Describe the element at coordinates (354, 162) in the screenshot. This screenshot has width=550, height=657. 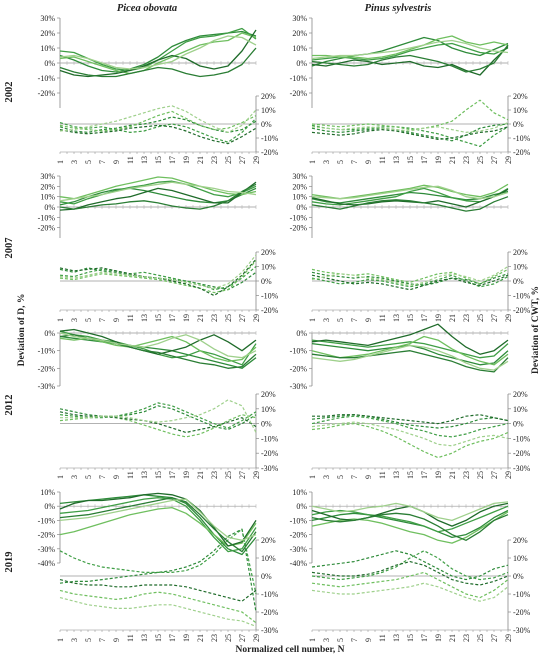
I see `x-tick-label: 7` at that location.